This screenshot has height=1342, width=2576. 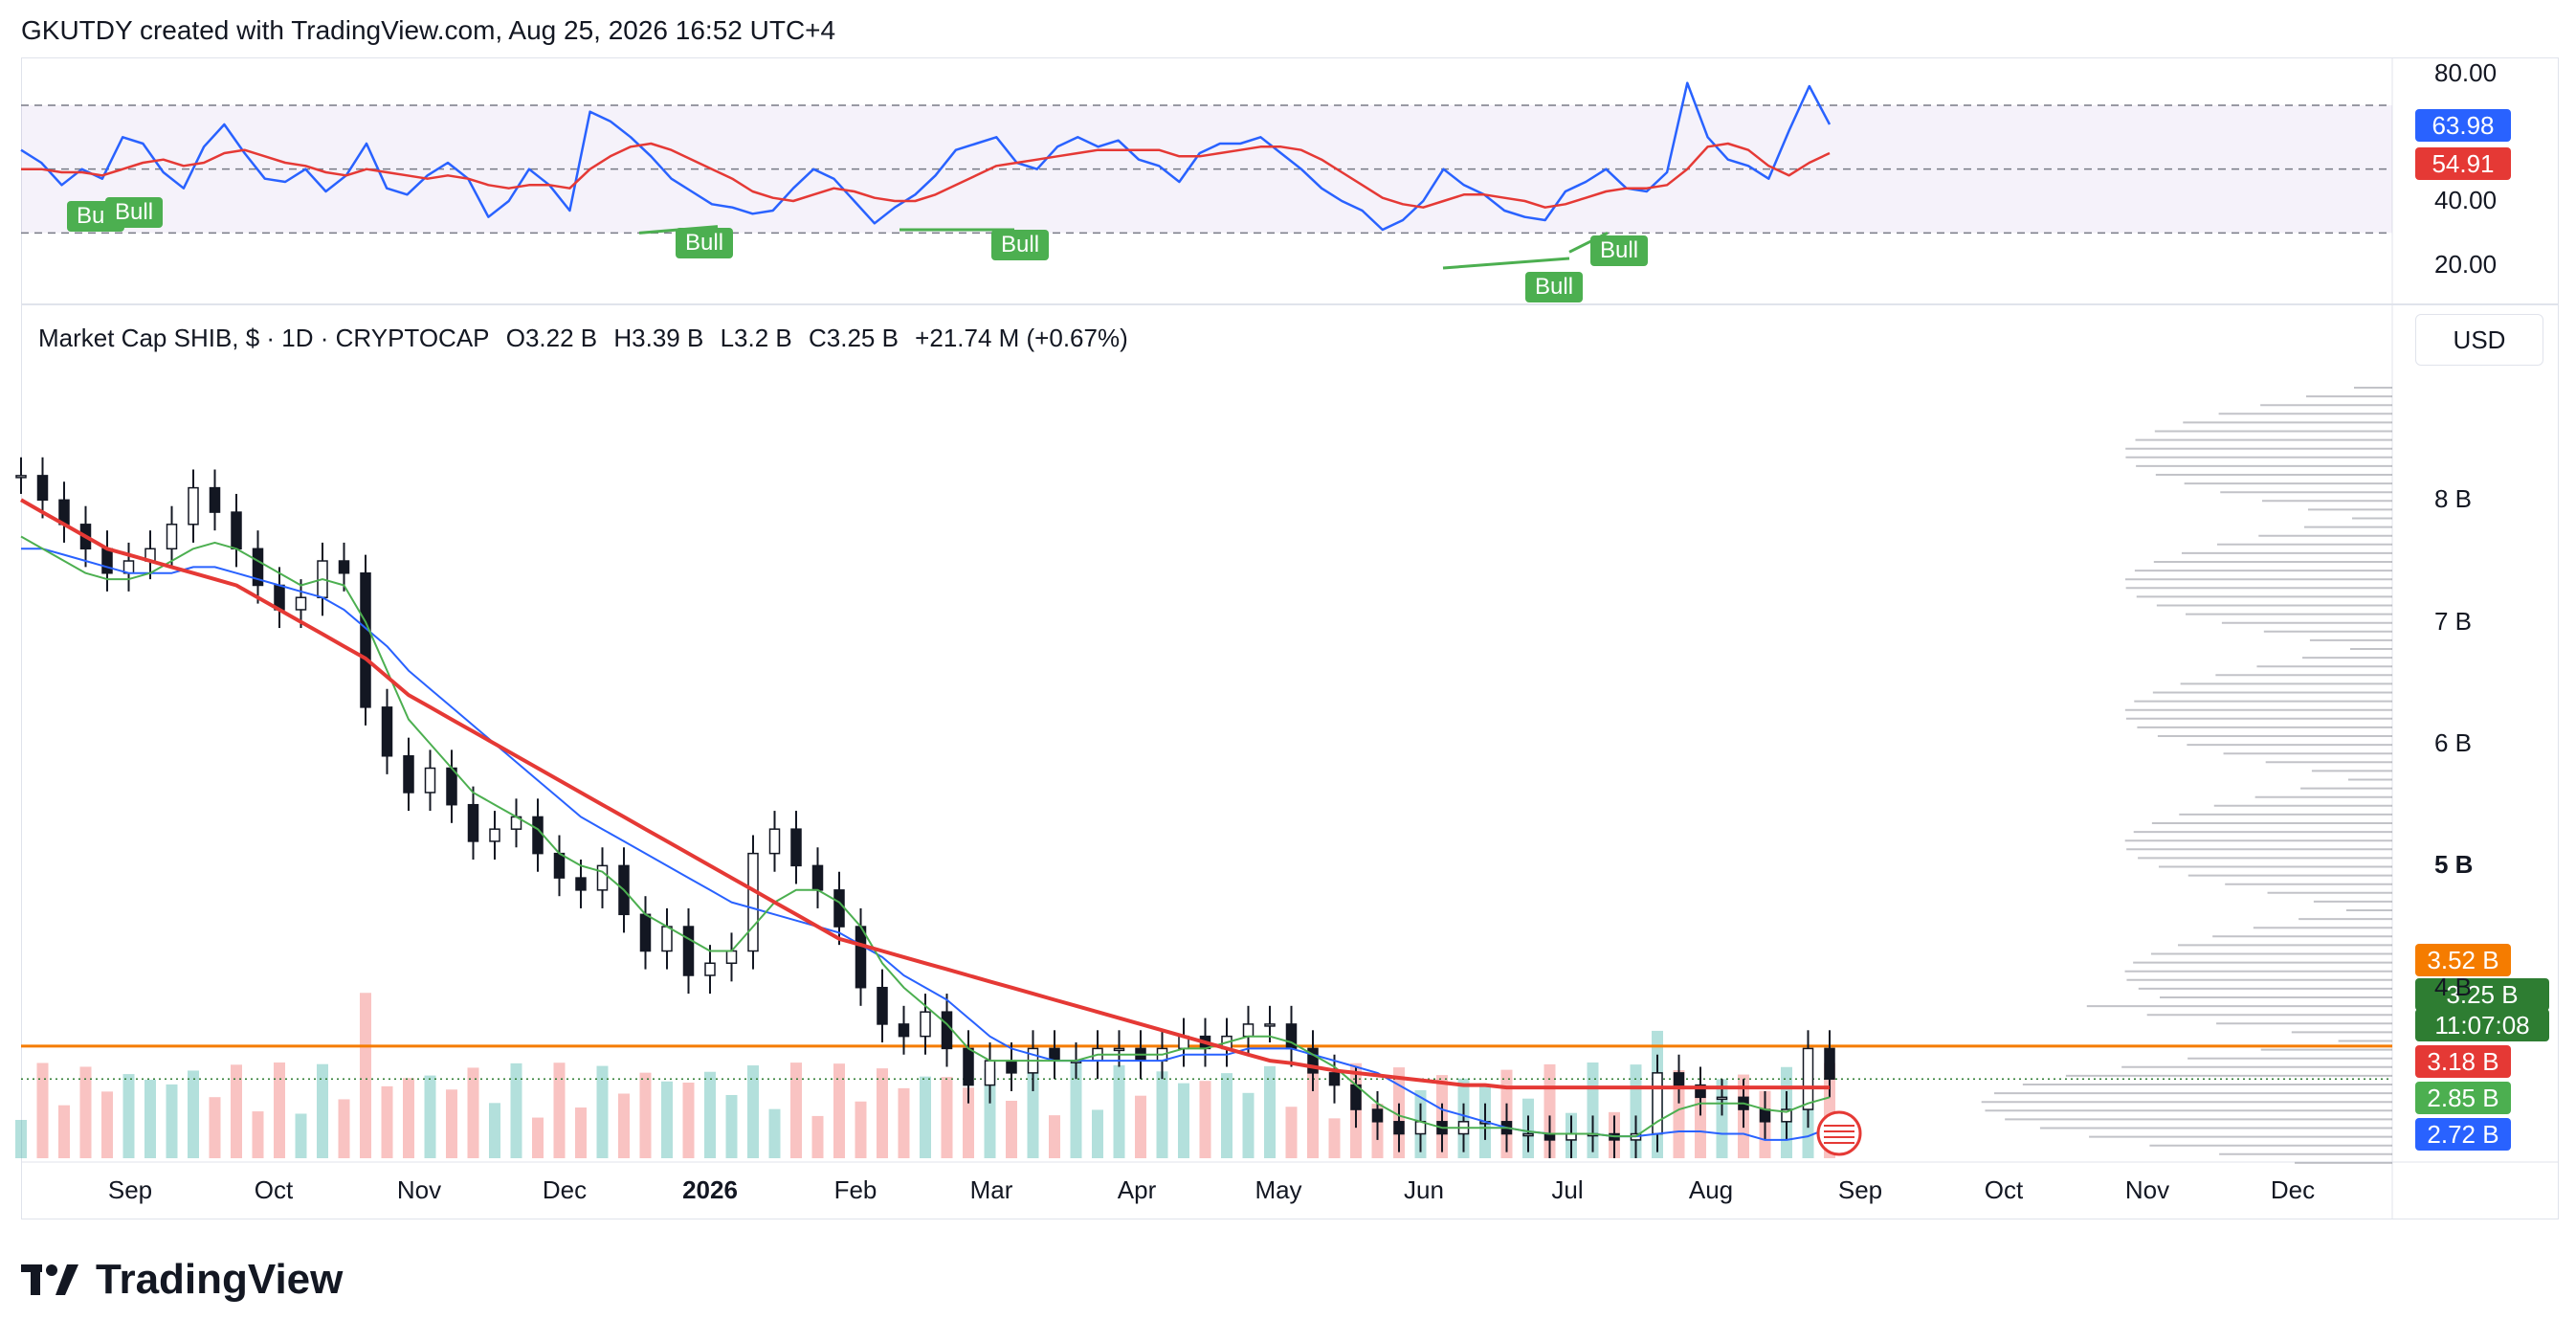 I want to click on rsi-tag: 63.98, so click(x=2463, y=126).